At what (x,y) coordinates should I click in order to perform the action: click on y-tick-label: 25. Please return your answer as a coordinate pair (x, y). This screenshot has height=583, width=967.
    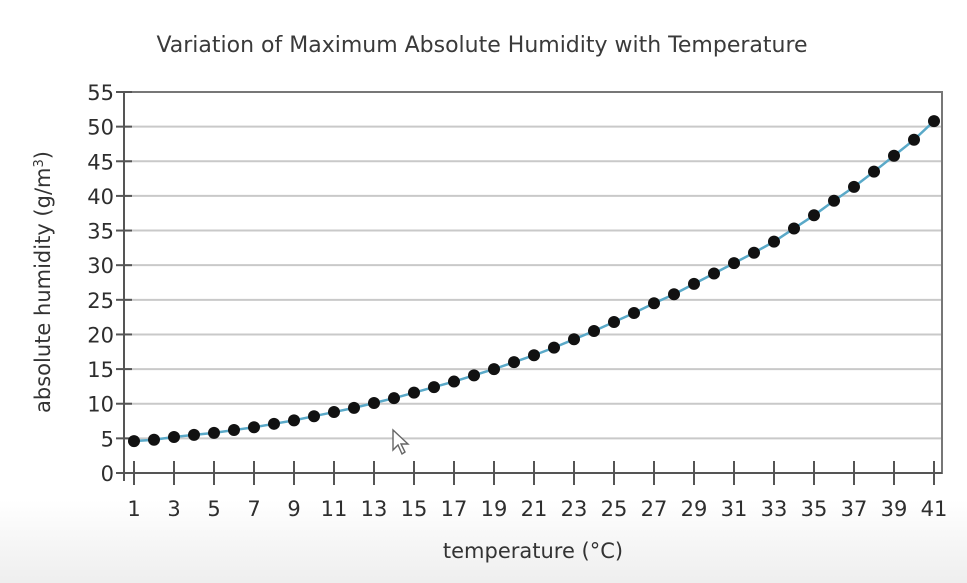
    Looking at the image, I should click on (100, 301).